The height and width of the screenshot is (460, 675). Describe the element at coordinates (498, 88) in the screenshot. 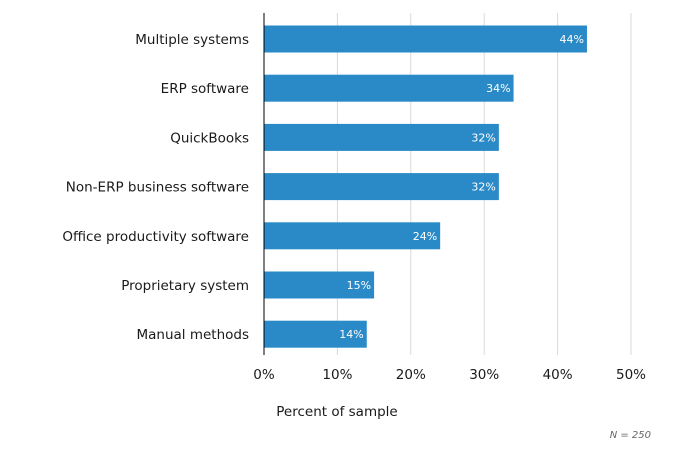

I see `bar-value-label: 34%` at that location.